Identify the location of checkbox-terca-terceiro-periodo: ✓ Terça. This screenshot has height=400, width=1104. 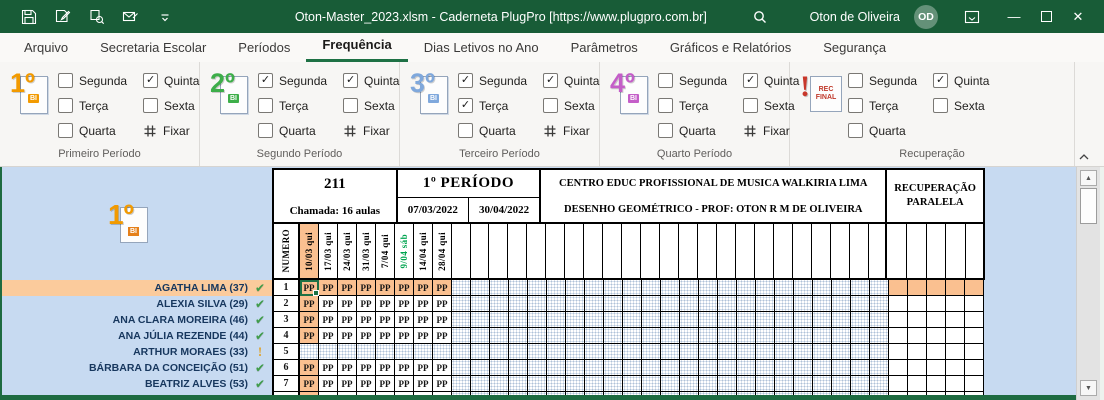
(492, 105).